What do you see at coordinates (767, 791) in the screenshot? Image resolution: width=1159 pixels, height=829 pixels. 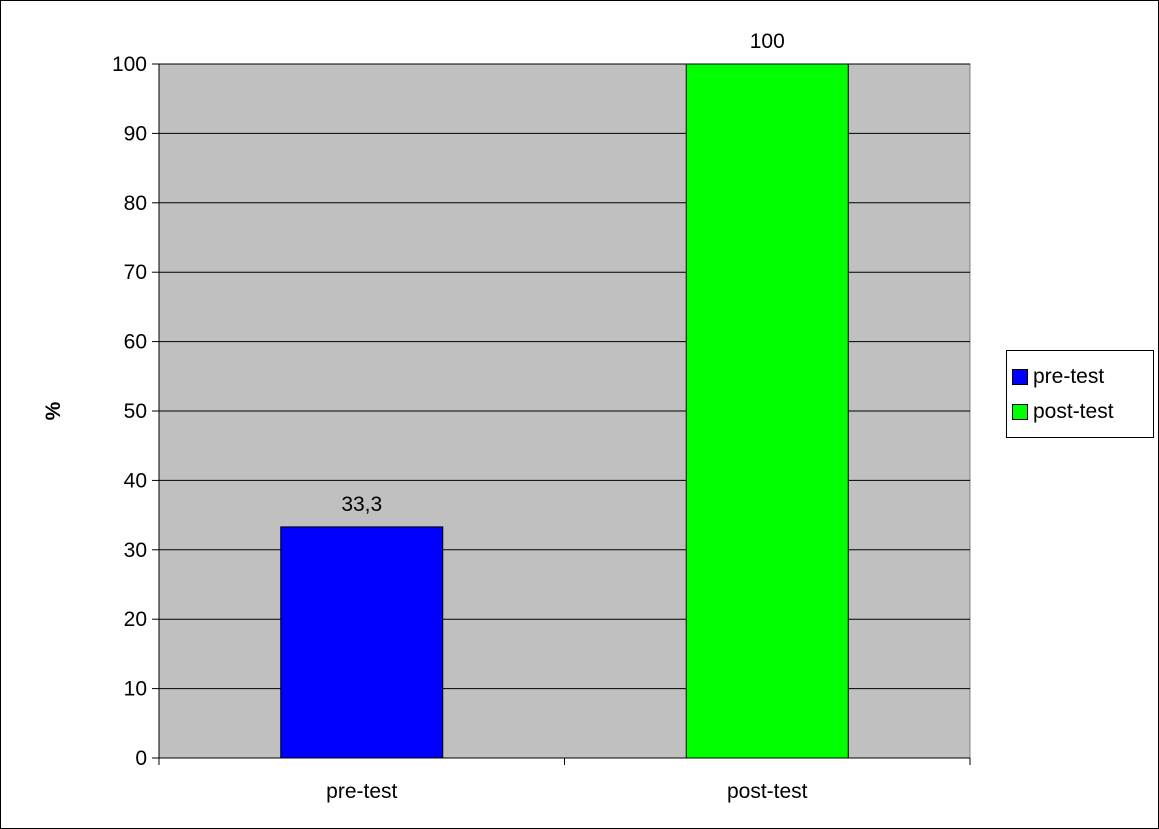 I see `x-tick-label-post-test: post-test` at bounding box center [767, 791].